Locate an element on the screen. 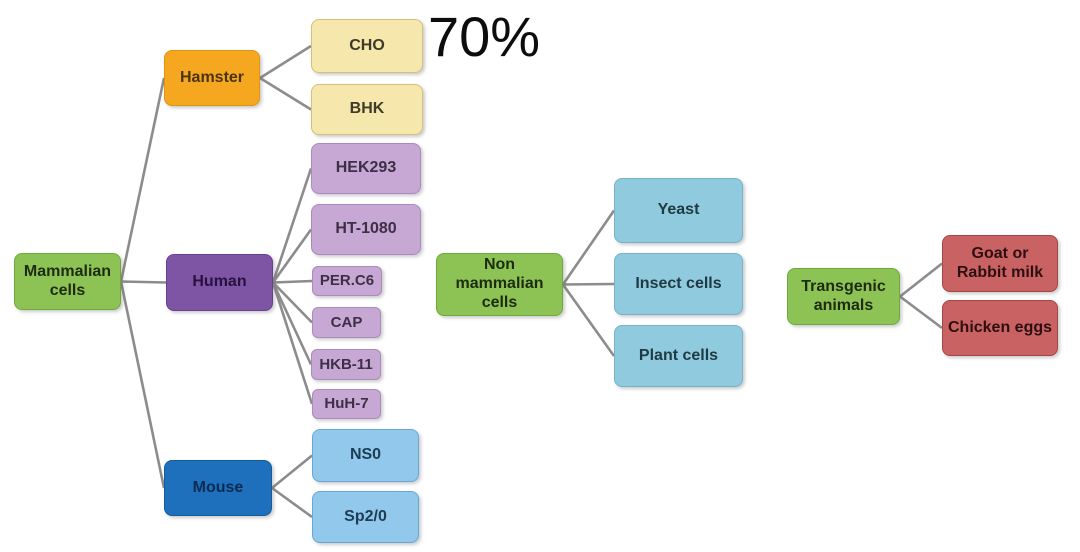 The height and width of the screenshot is (552, 1080). node-label: Goat or Rabbit milk is located at coordinates (1000, 262).